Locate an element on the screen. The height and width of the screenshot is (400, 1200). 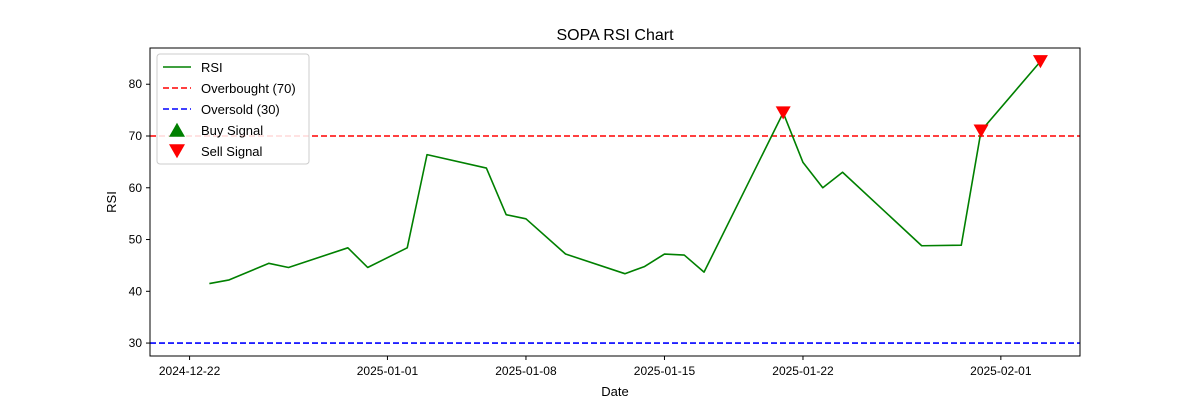
y-tick-label: 60 is located at coordinates (136, 188).